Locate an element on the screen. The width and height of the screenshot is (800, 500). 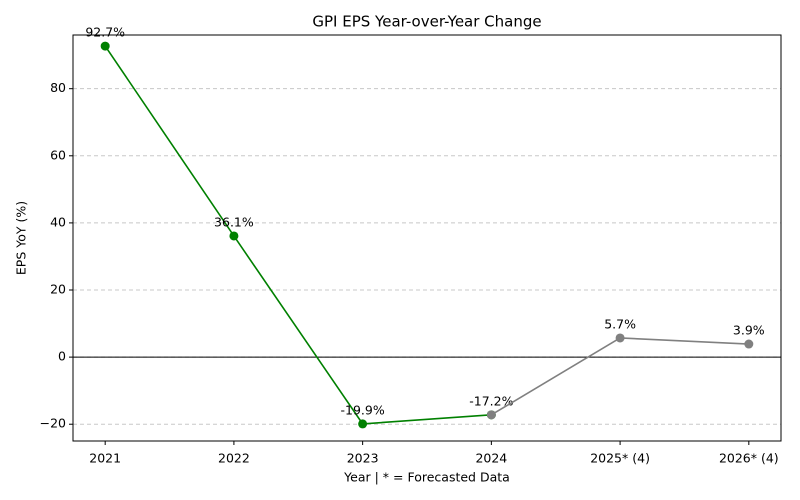
y-tick-label: 80 is located at coordinates (58, 87).